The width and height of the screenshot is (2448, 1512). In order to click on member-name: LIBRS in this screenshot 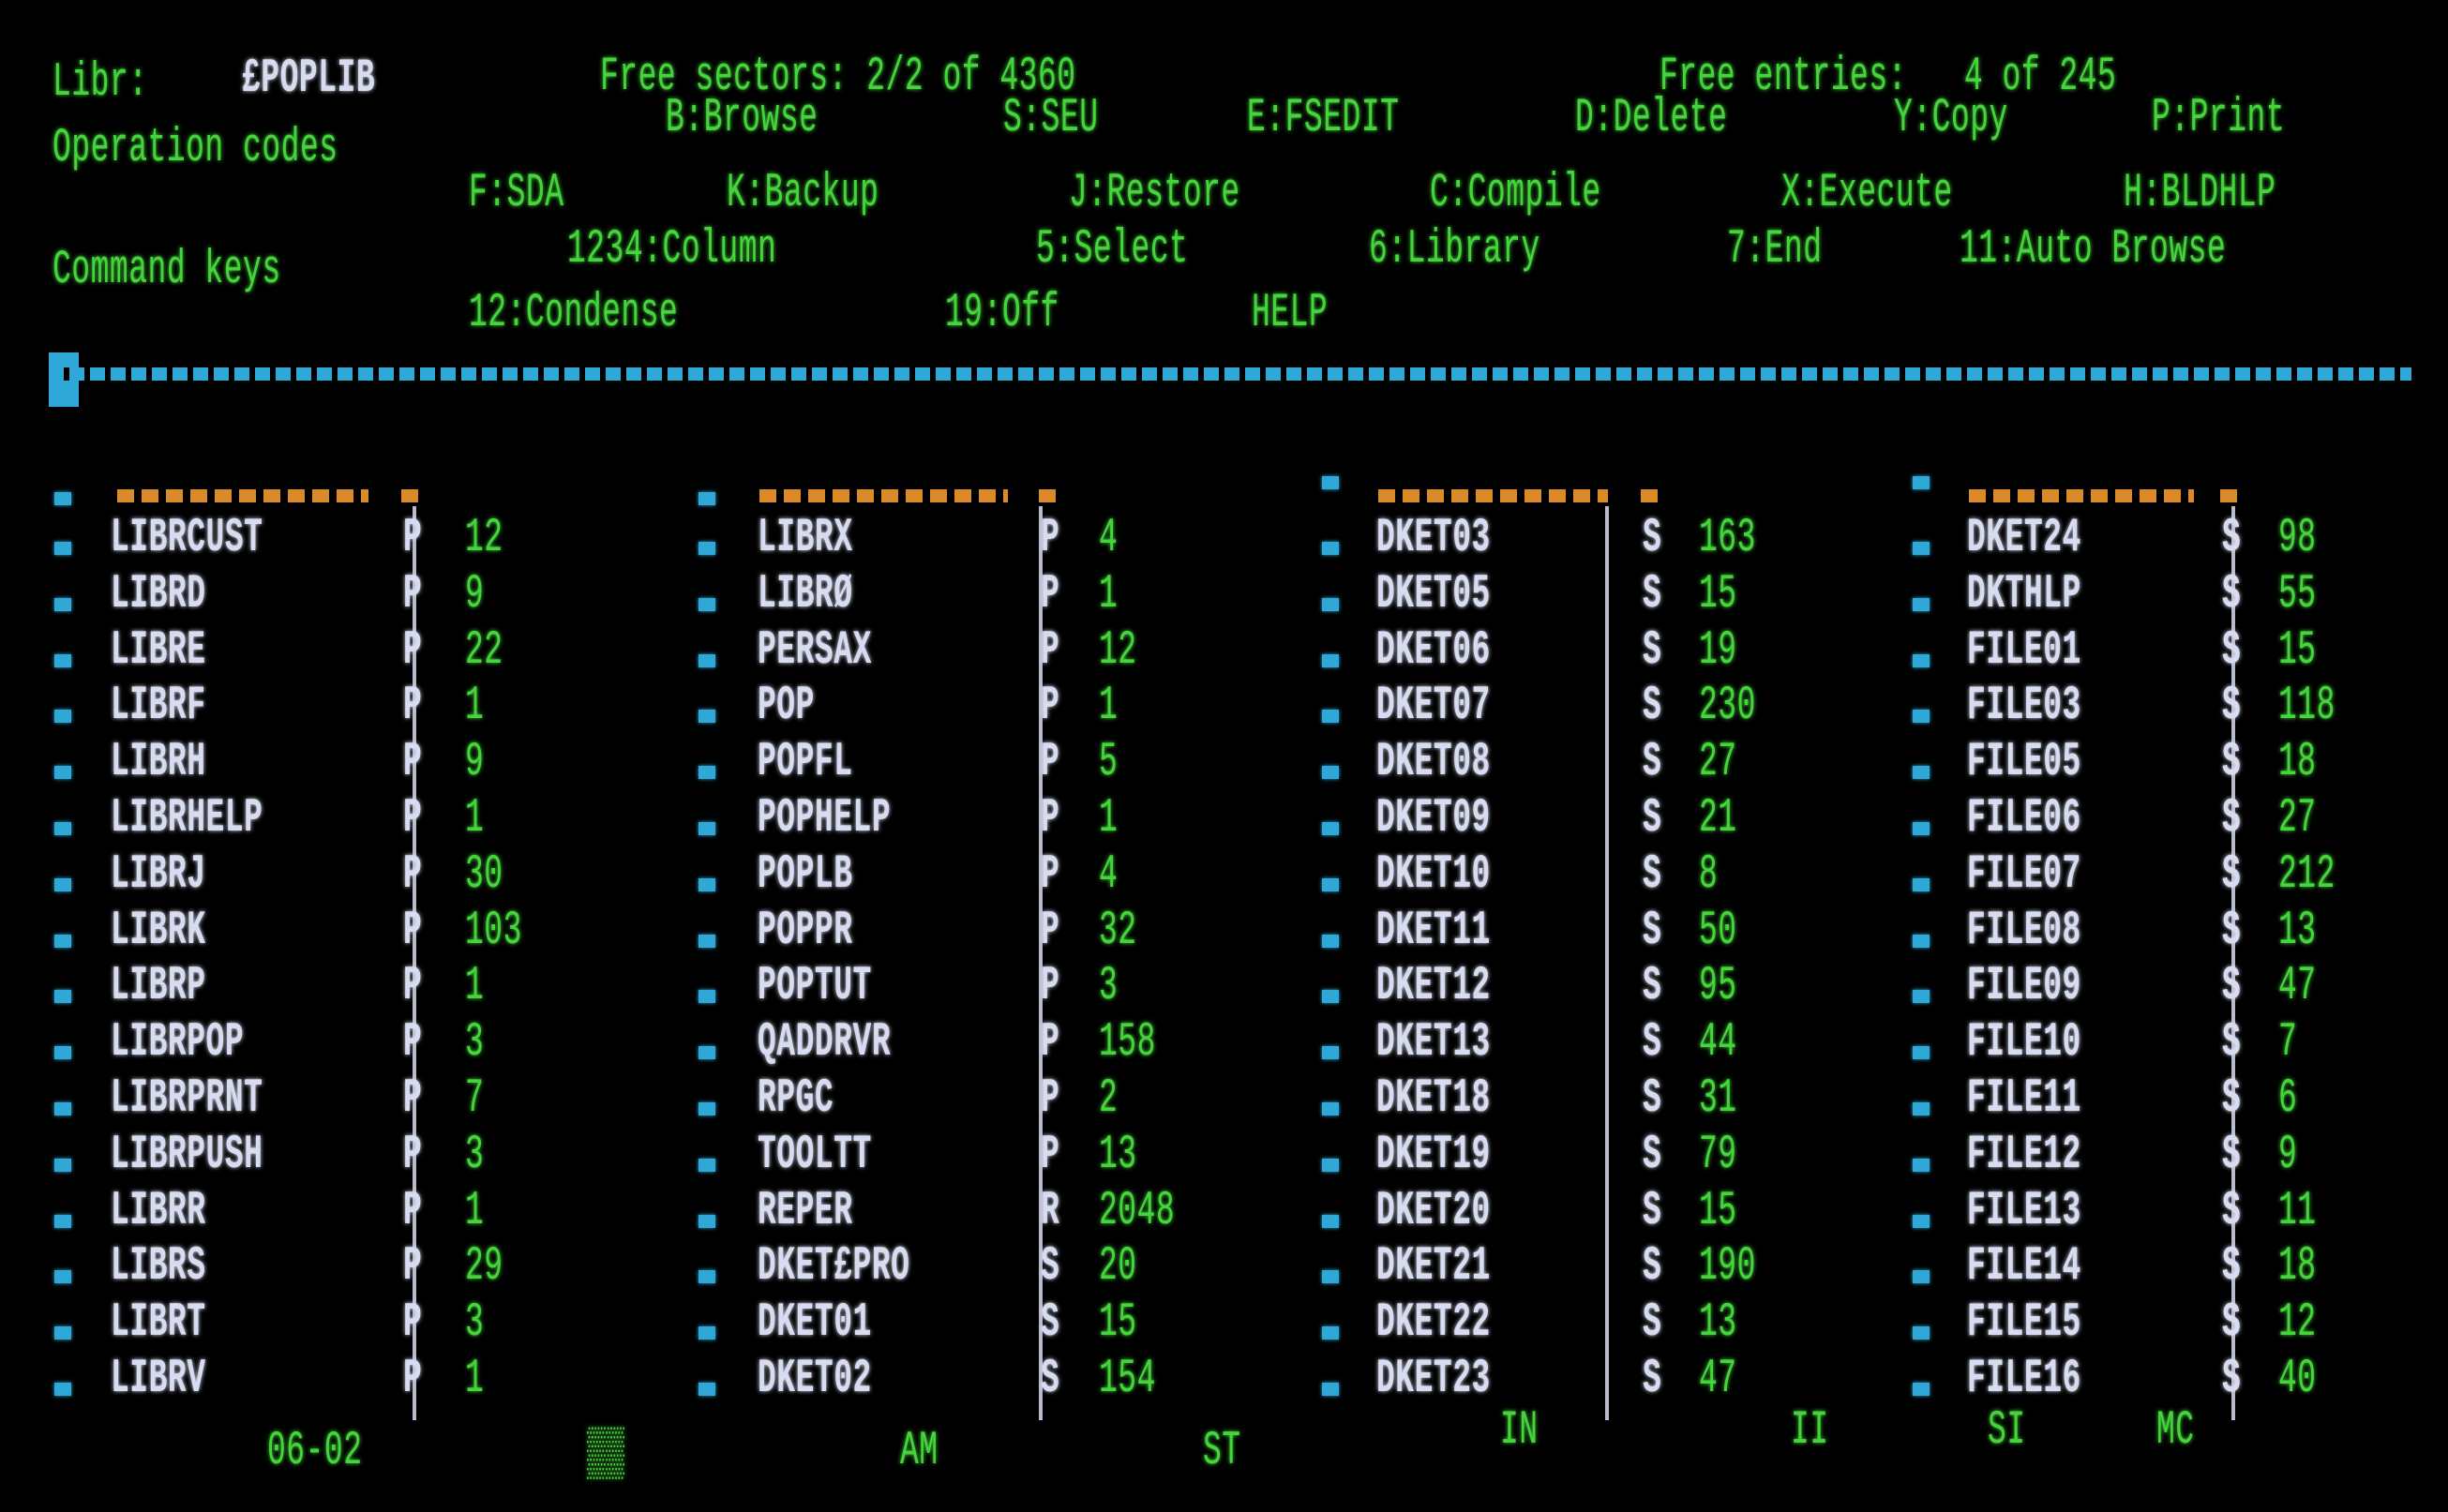, I will do `click(158, 1267)`.